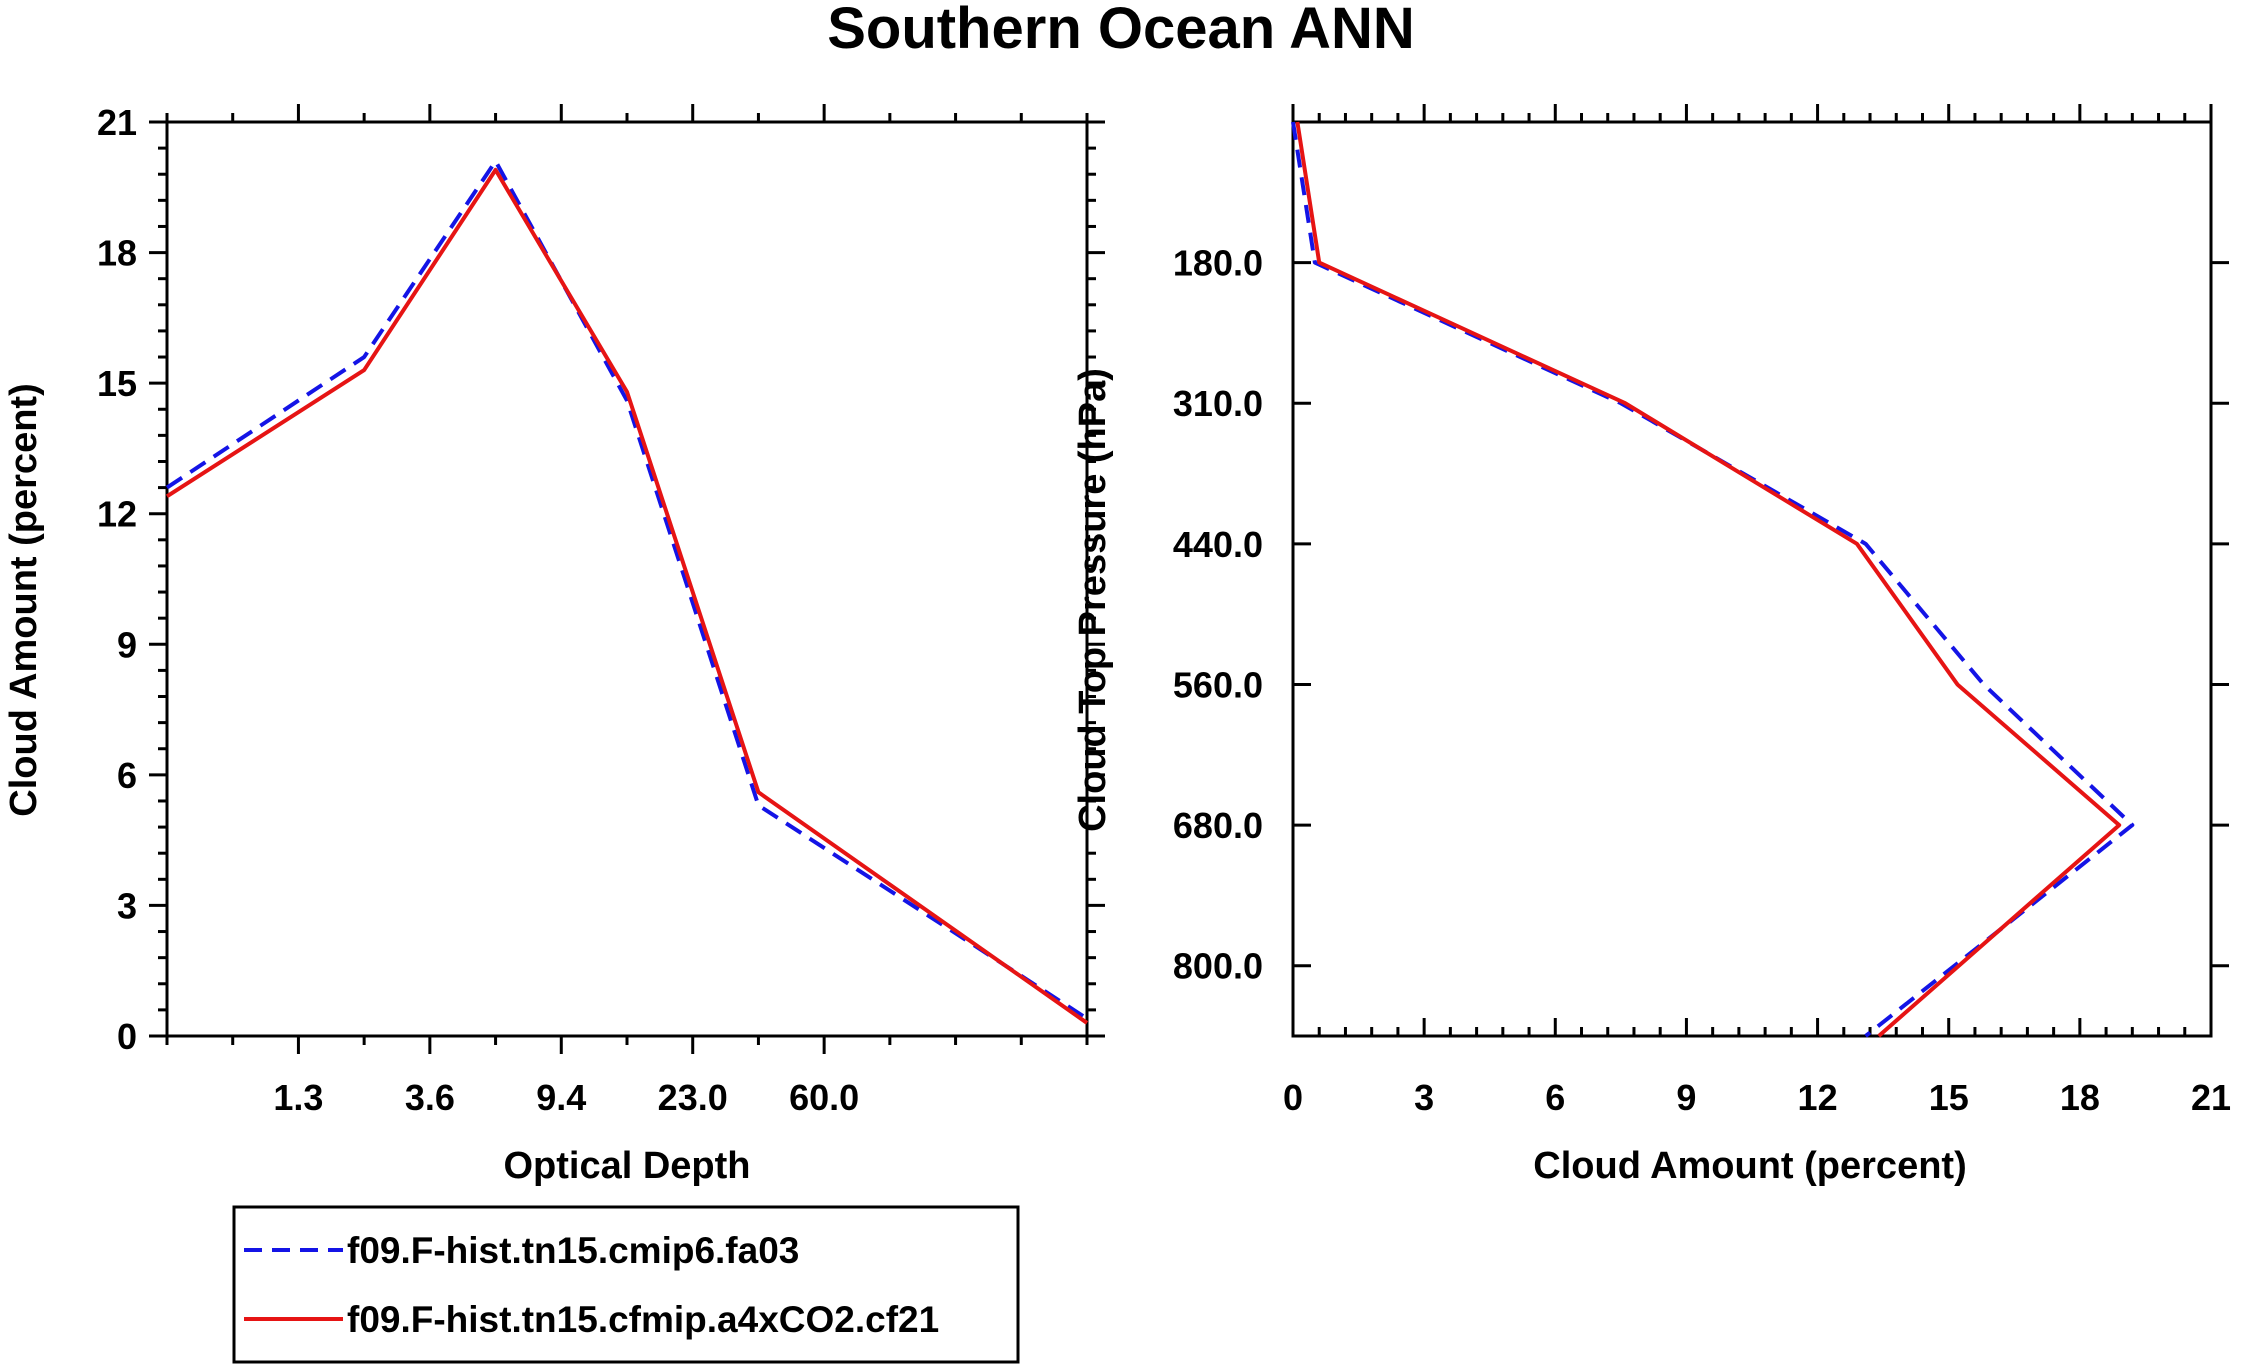 This screenshot has width=2241, height=1367. I want to click on right-x-tick-label: 18, so click(2080, 1097).